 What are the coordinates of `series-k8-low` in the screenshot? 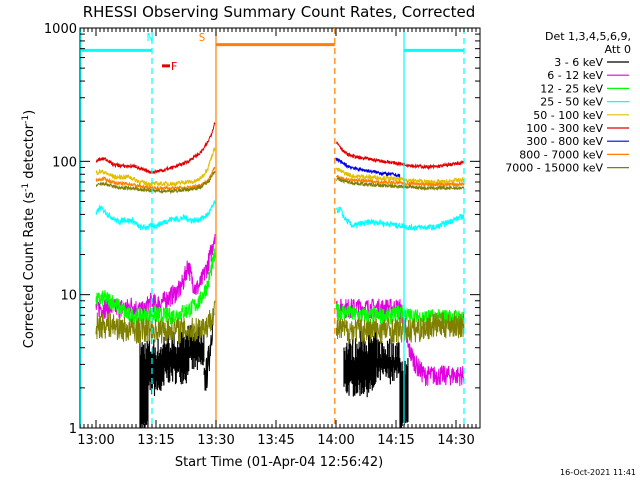 It's located at (280, 322).